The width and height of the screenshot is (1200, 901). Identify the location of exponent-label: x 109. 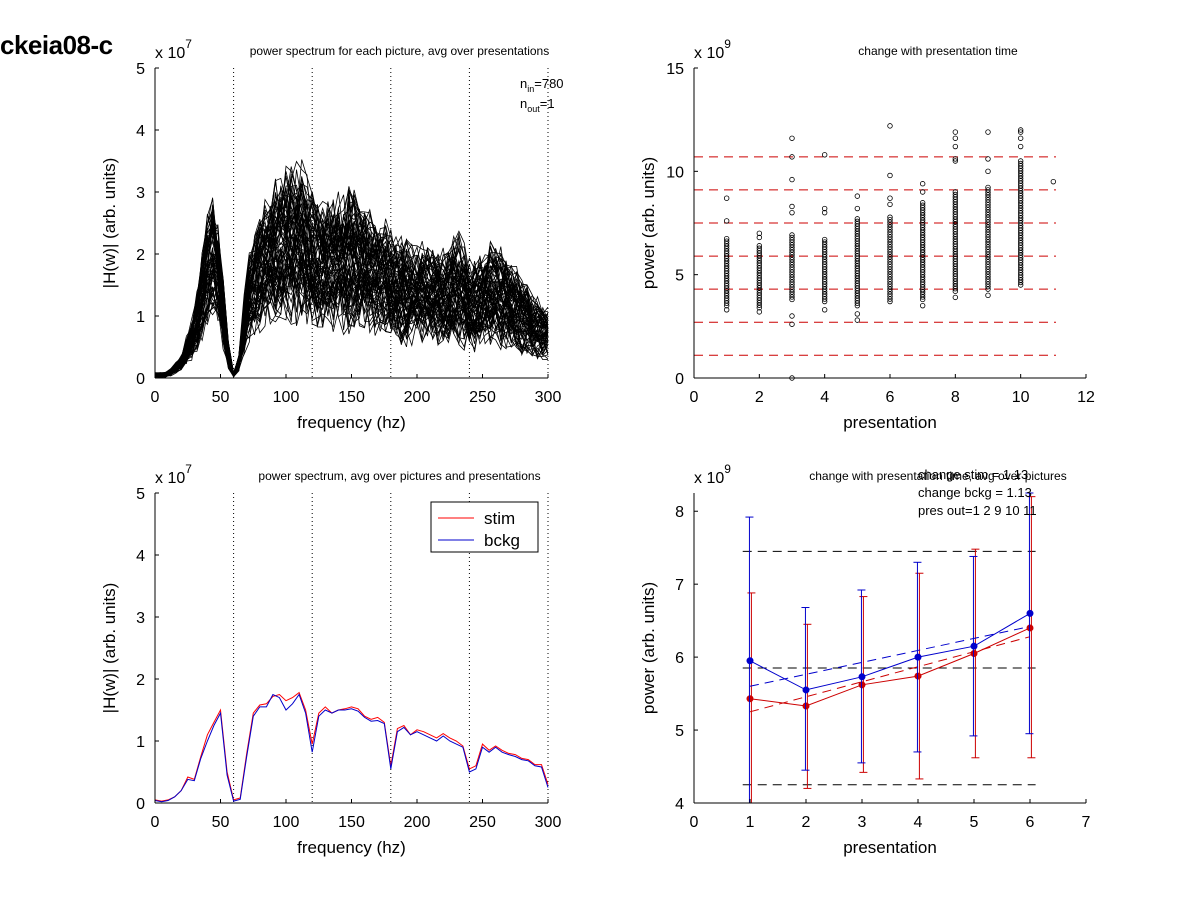
(712, 49).